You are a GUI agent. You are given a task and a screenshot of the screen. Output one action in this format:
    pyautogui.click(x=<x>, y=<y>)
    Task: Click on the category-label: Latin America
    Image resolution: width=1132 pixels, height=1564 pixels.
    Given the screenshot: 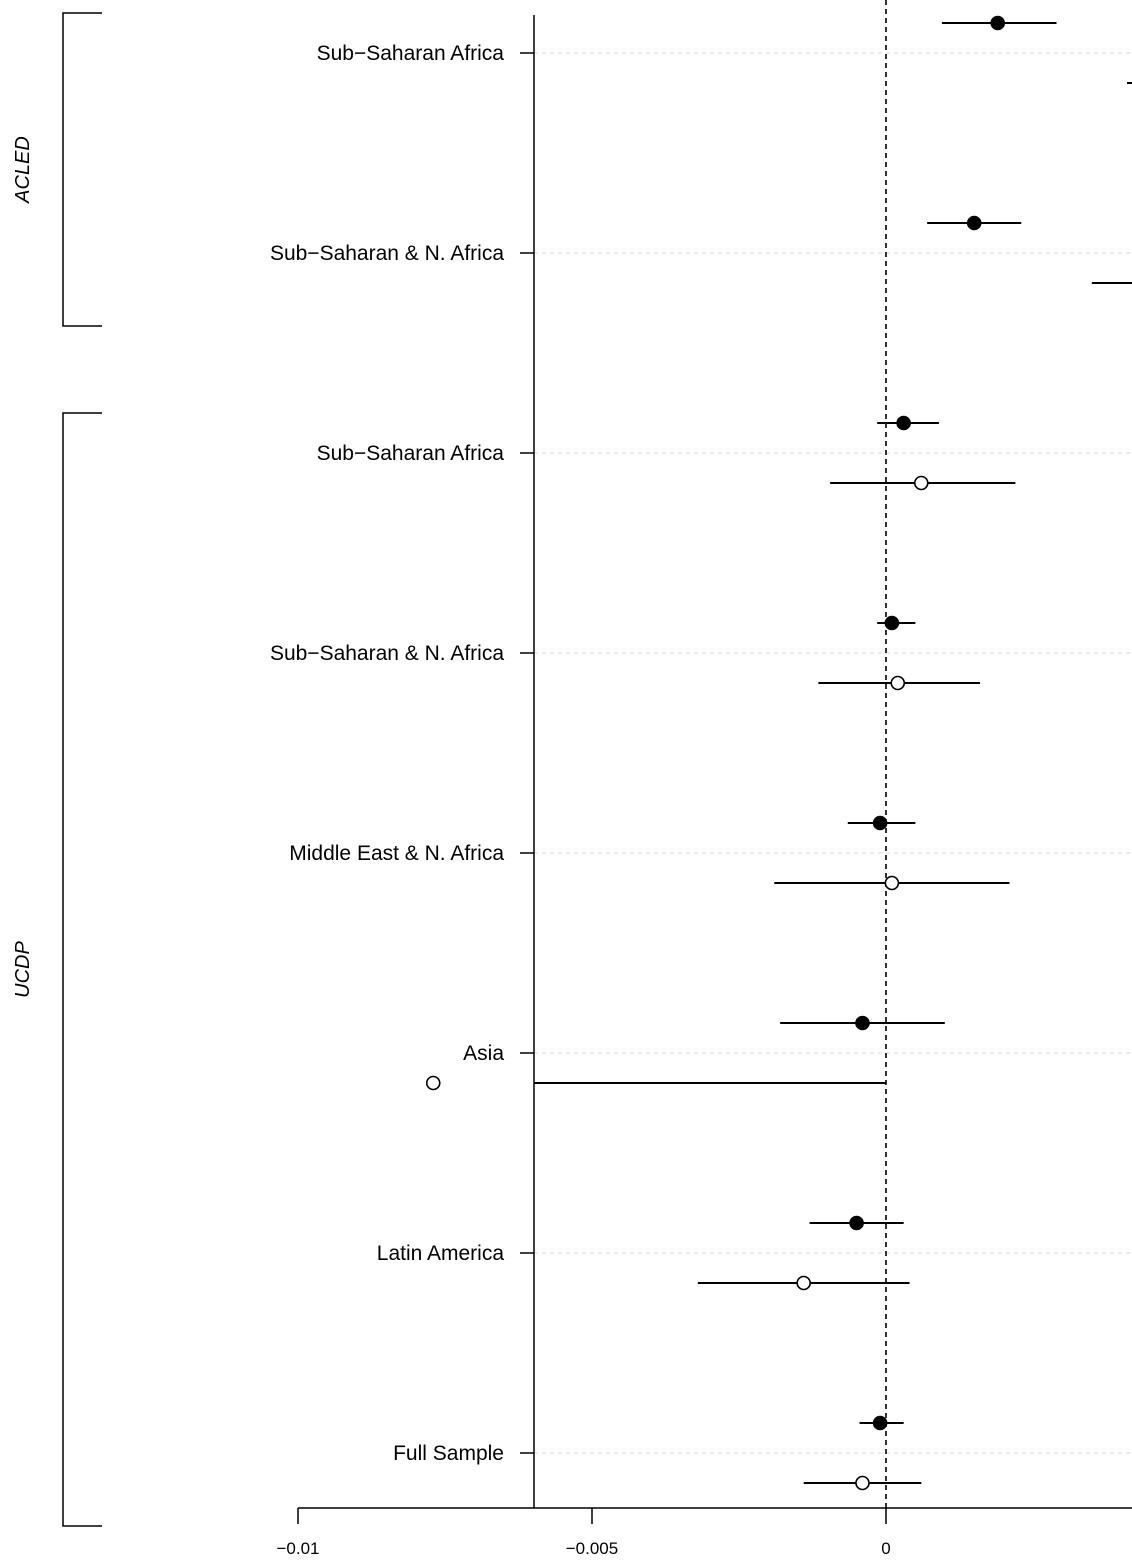 What is the action you would take?
    pyautogui.click(x=441, y=1253)
    